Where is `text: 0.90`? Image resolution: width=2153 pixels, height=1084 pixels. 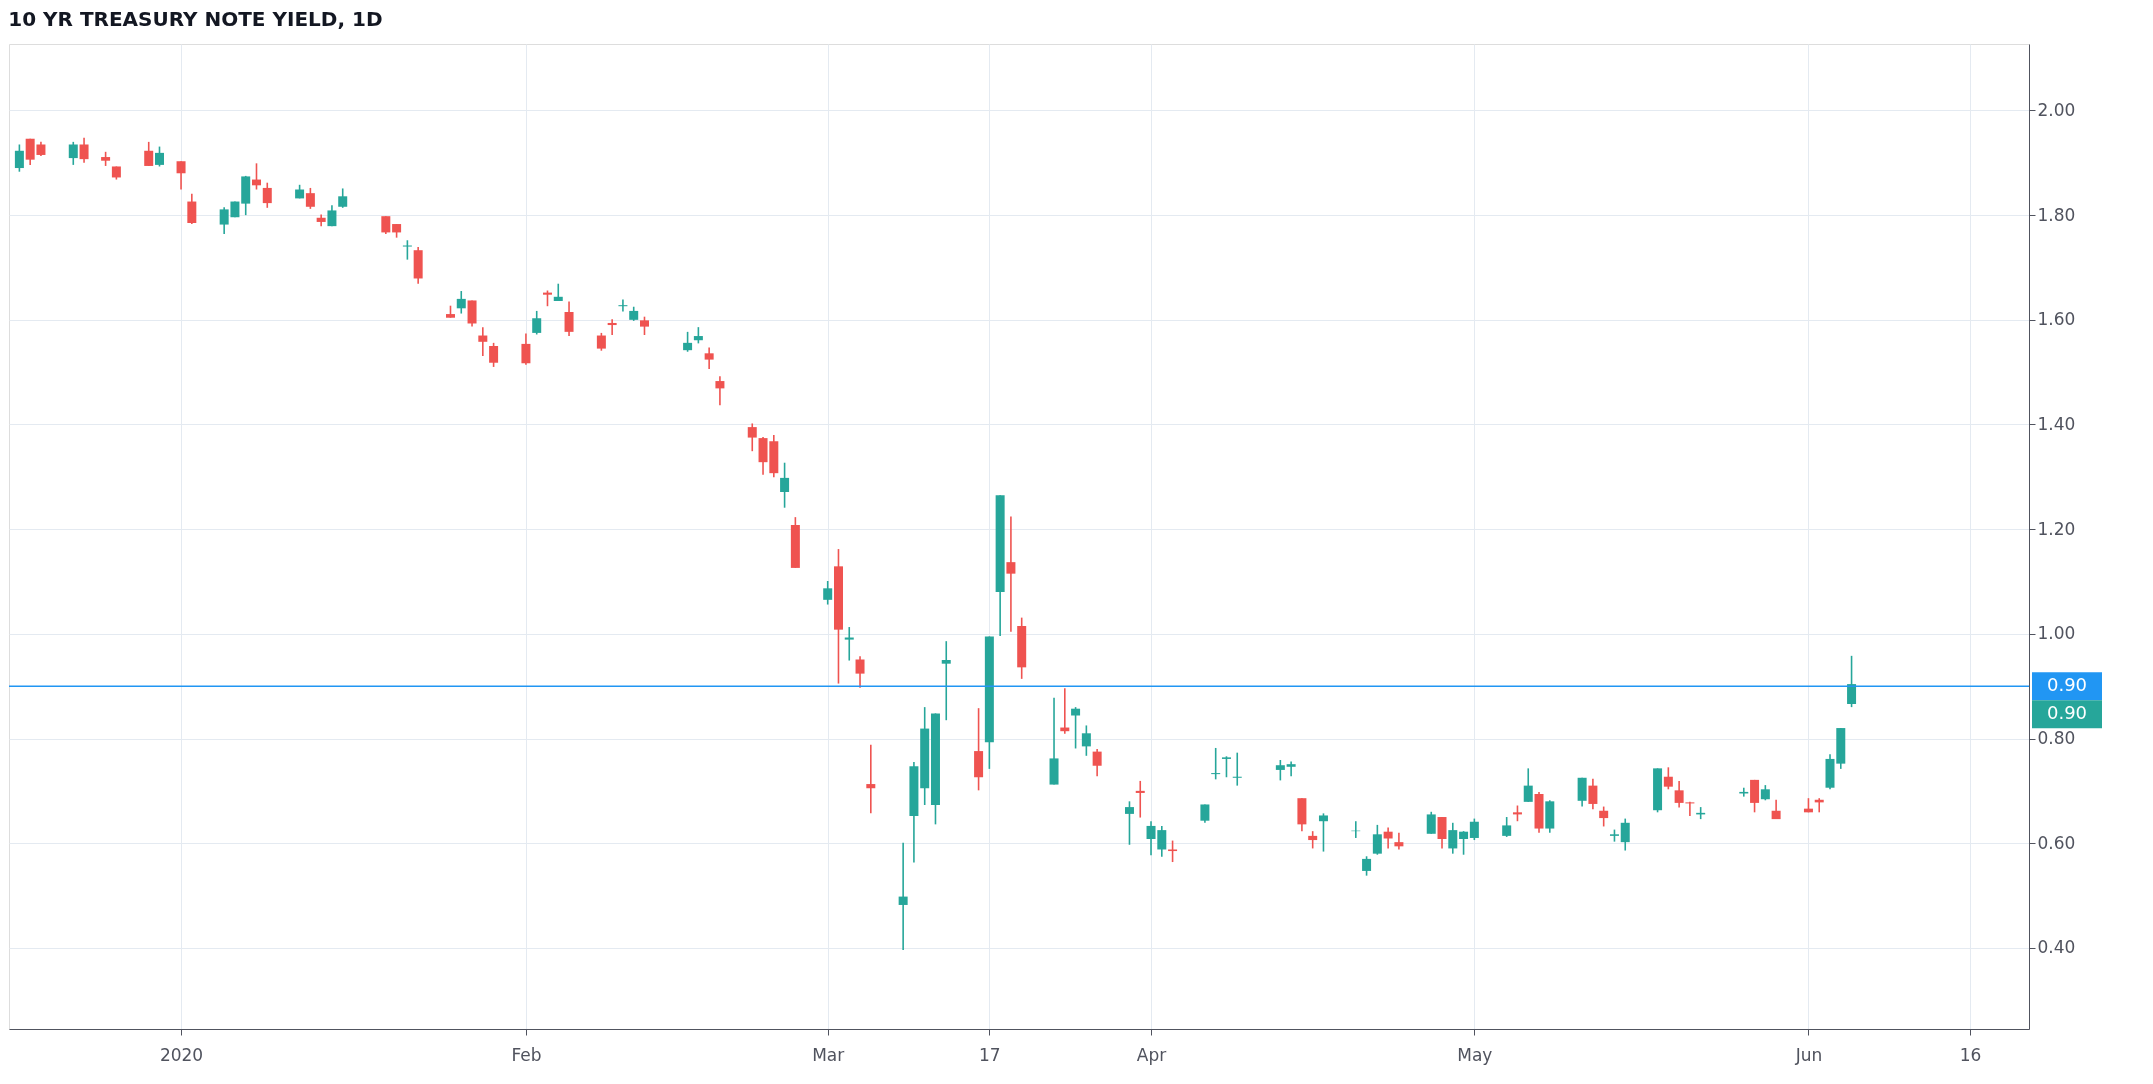
text: 0.90 is located at coordinates (2067, 713).